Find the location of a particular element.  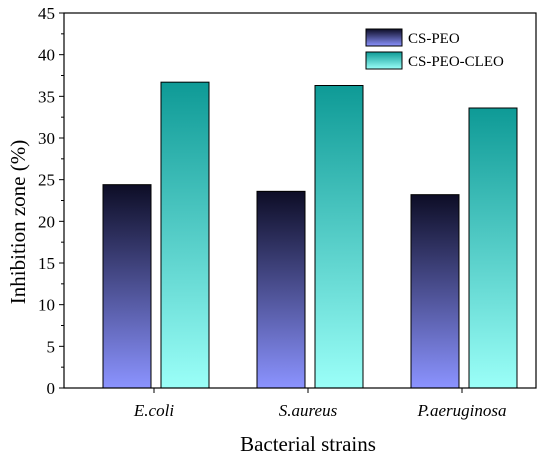

bar-cs-peo-s-aureus is located at coordinates (281, 289).